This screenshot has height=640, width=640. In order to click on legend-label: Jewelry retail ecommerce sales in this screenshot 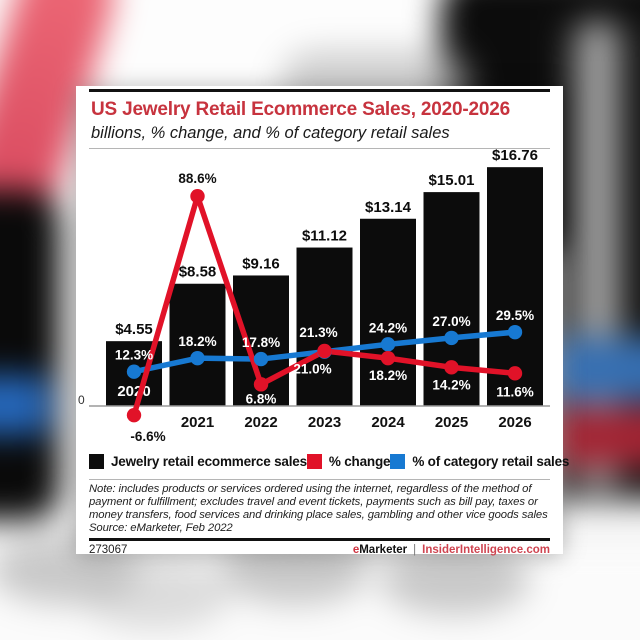, I will do `click(209, 461)`.